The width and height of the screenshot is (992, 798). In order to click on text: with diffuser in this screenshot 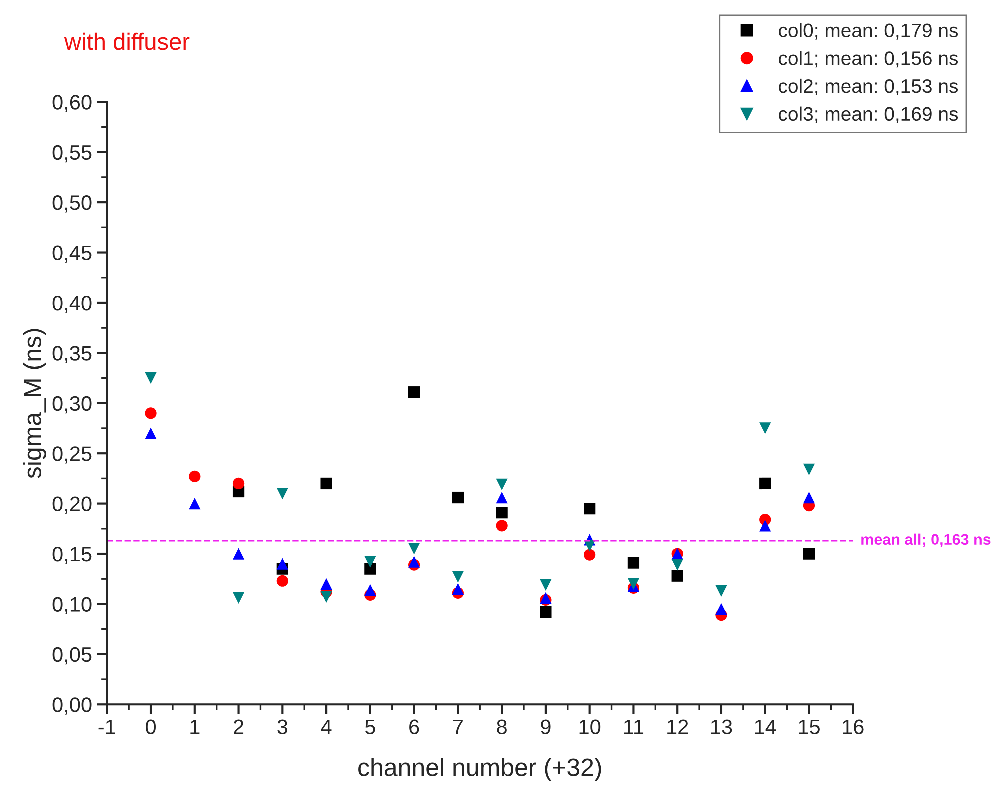, I will do `click(127, 41)`.